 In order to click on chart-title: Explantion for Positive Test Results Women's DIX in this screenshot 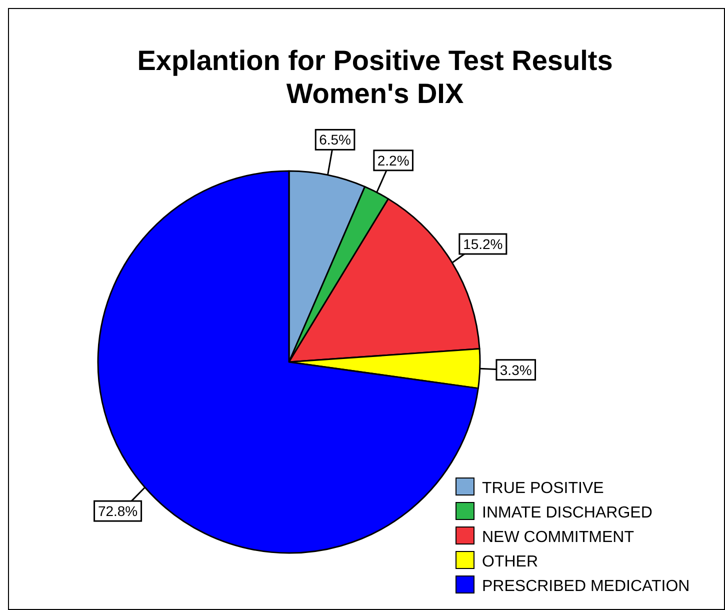, I will do `click(375, 77)`.